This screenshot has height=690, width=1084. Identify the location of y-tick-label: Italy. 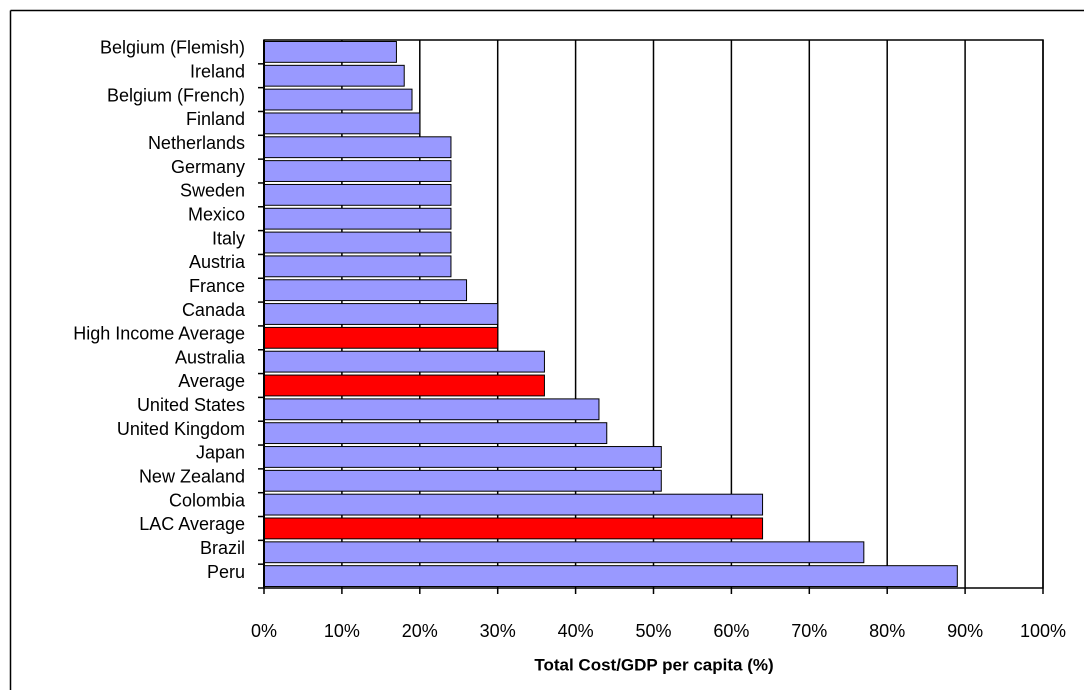
(228, 238).